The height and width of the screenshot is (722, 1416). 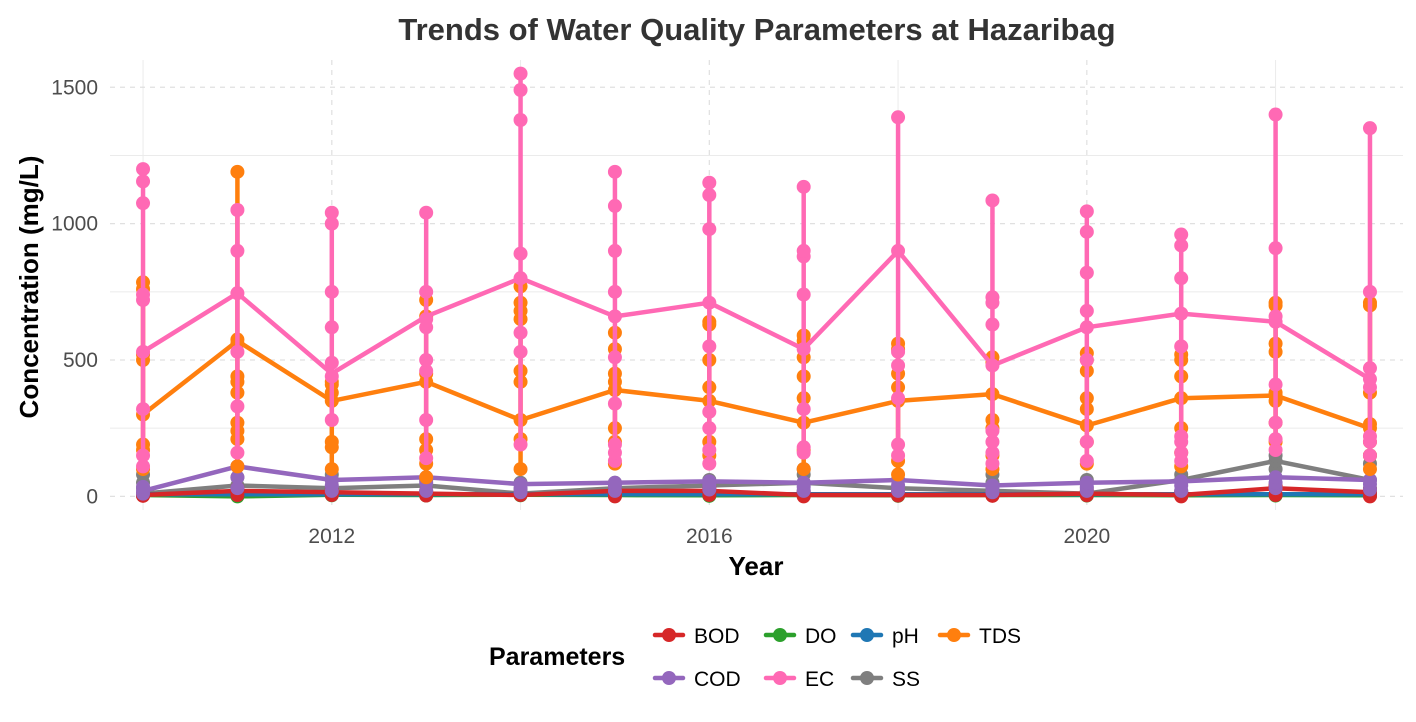 What do you see at coordinates (756, 384) in the screenshot?
I see `series-line-tds` at bounding box center [756, 384].